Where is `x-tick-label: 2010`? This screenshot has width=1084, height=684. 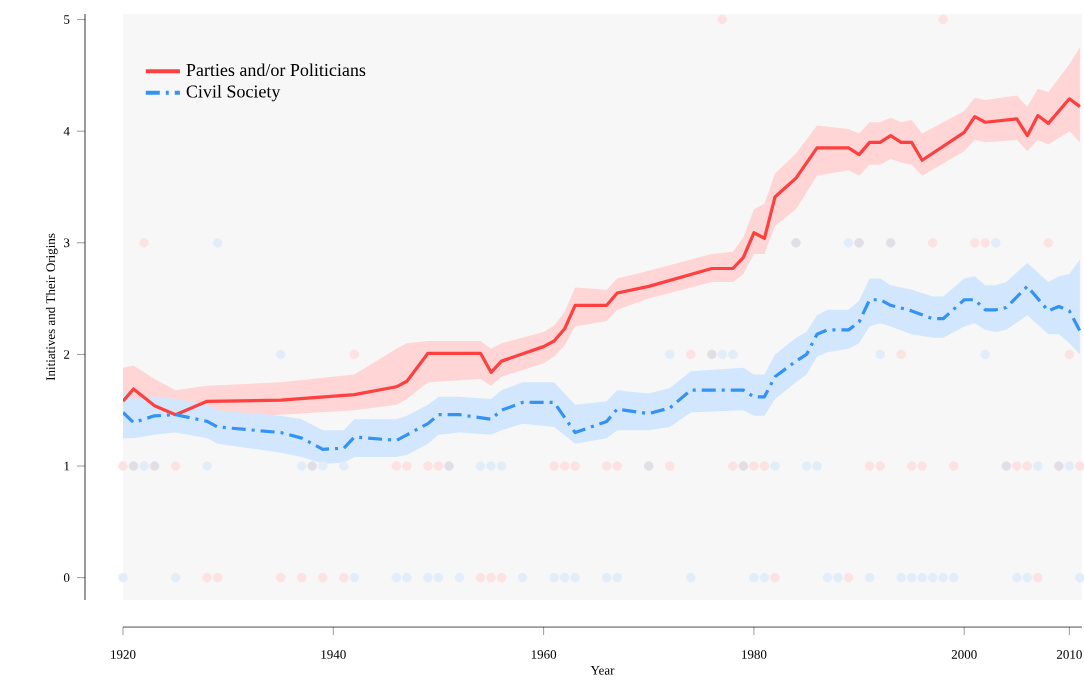 x-tick-label: 2010 is located at coordinates (1069, 654).